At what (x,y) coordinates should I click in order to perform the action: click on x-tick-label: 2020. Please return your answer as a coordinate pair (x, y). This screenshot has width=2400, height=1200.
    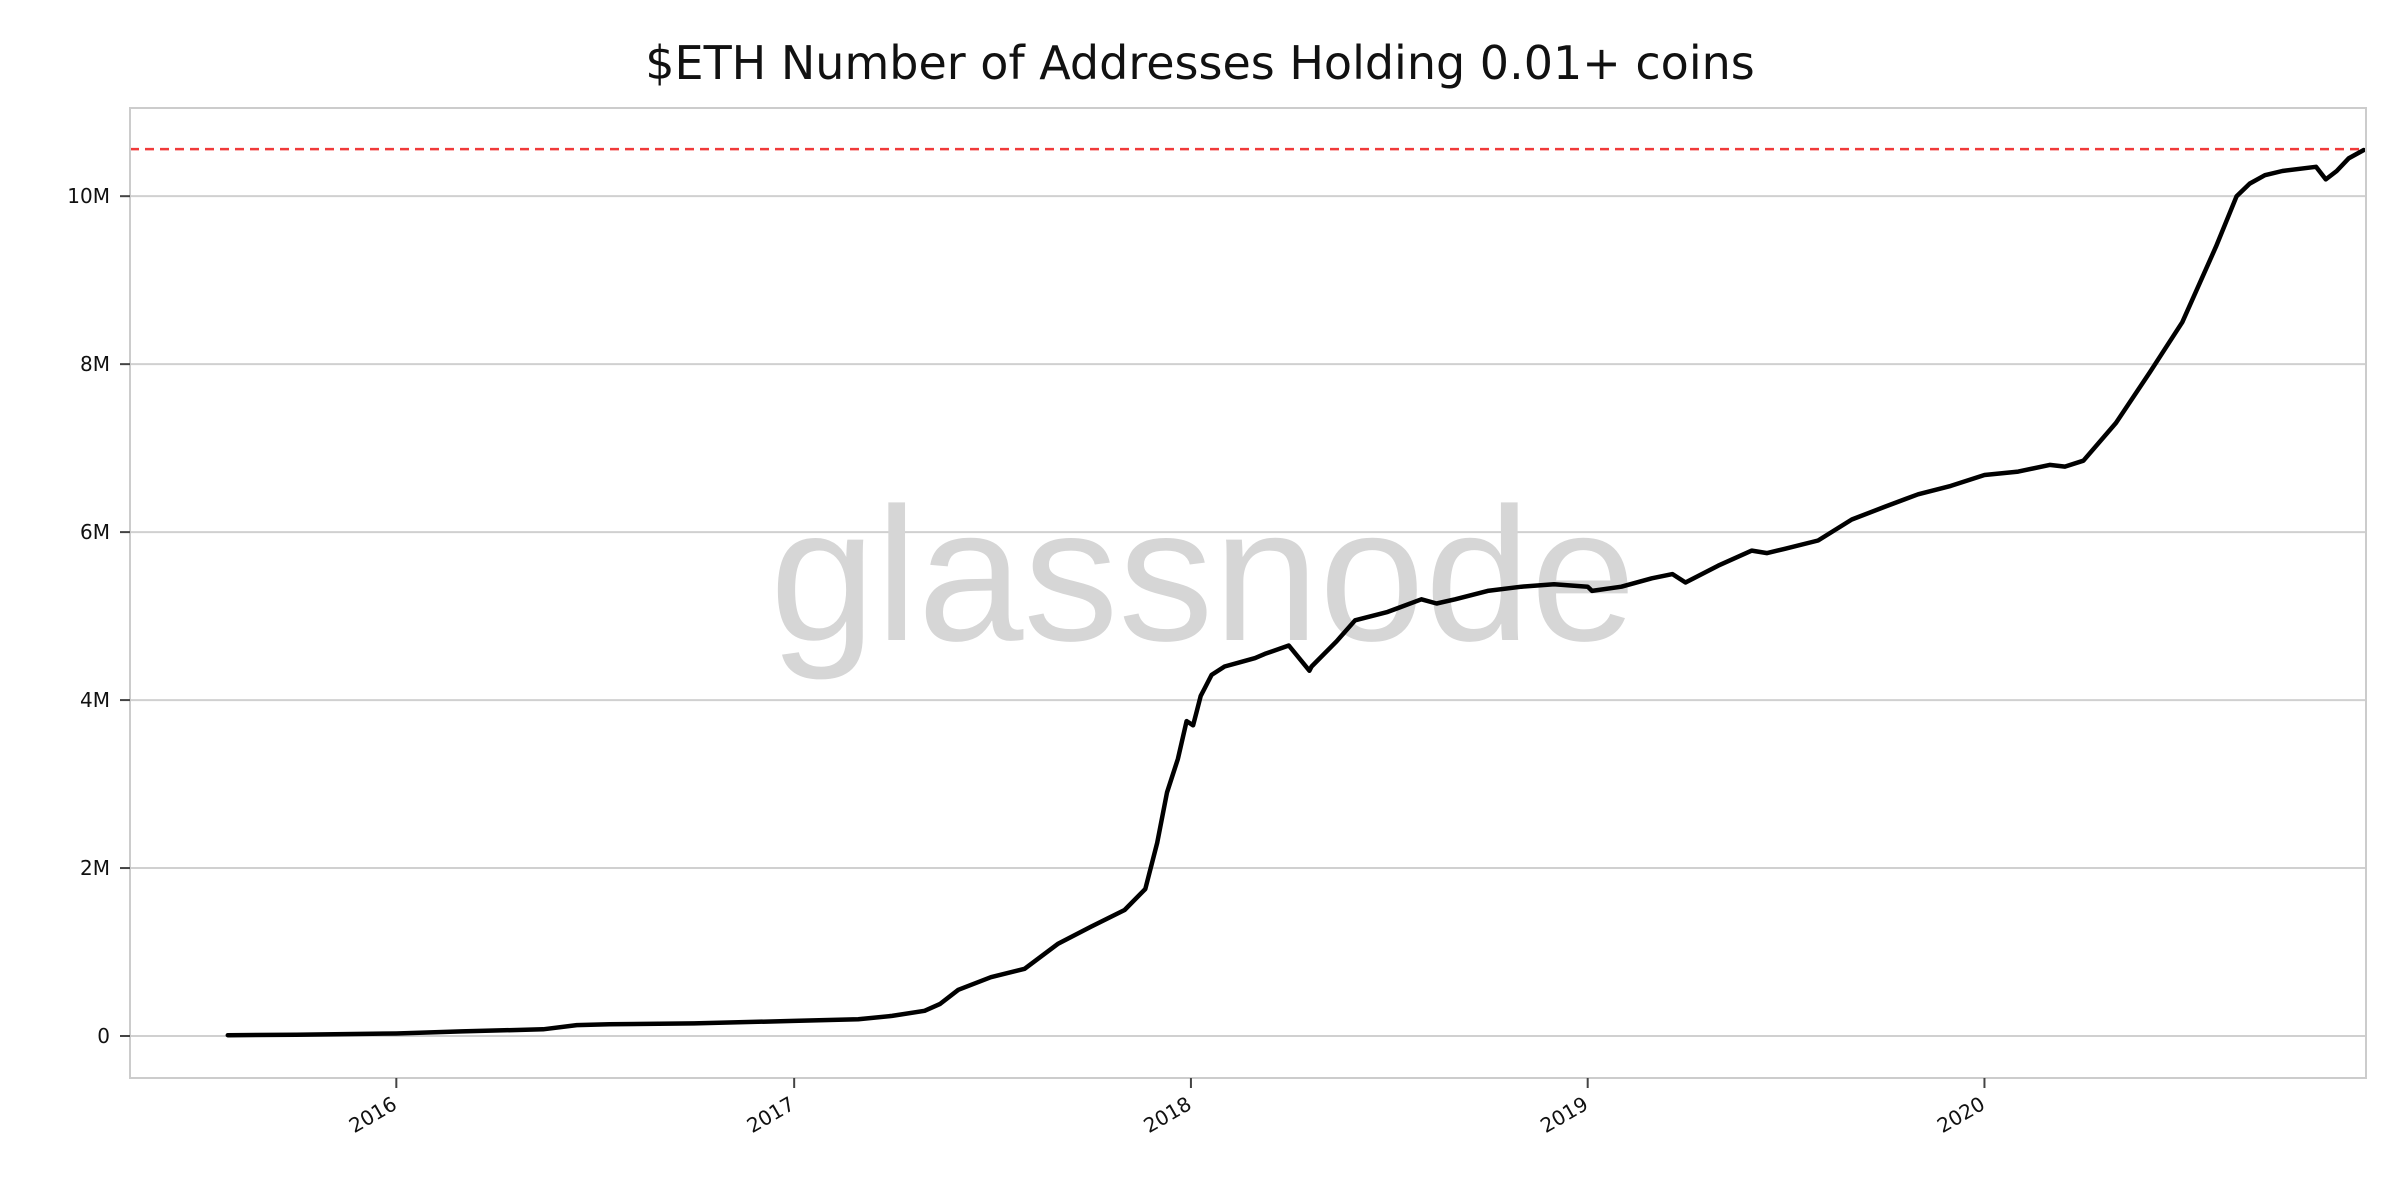
    Looking at the image, I should click on (1961, 1115).